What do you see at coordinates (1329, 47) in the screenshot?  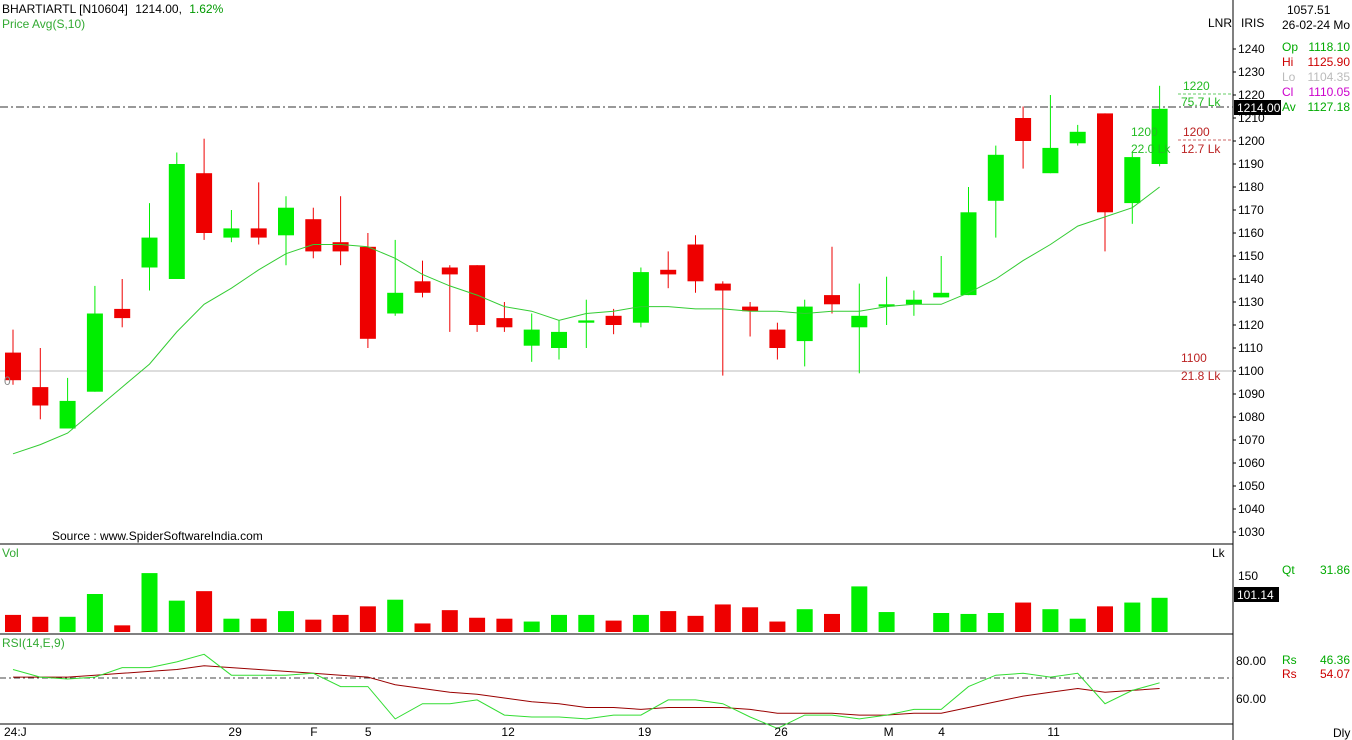 I see `open-value: 1118.10` at bounding box center [1329, 47].